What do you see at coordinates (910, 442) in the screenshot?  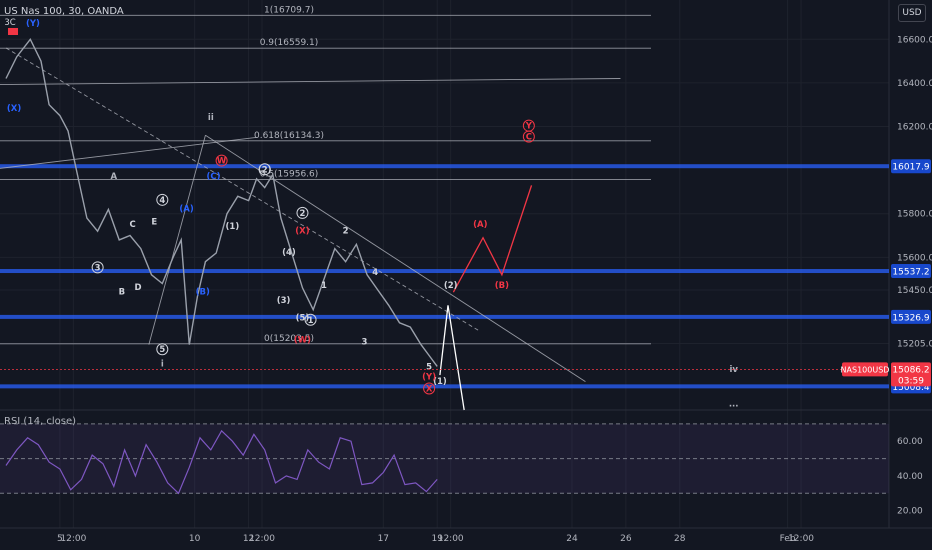 I see `rsi-tick-label: 60.00` at bounding box center [910, 442].